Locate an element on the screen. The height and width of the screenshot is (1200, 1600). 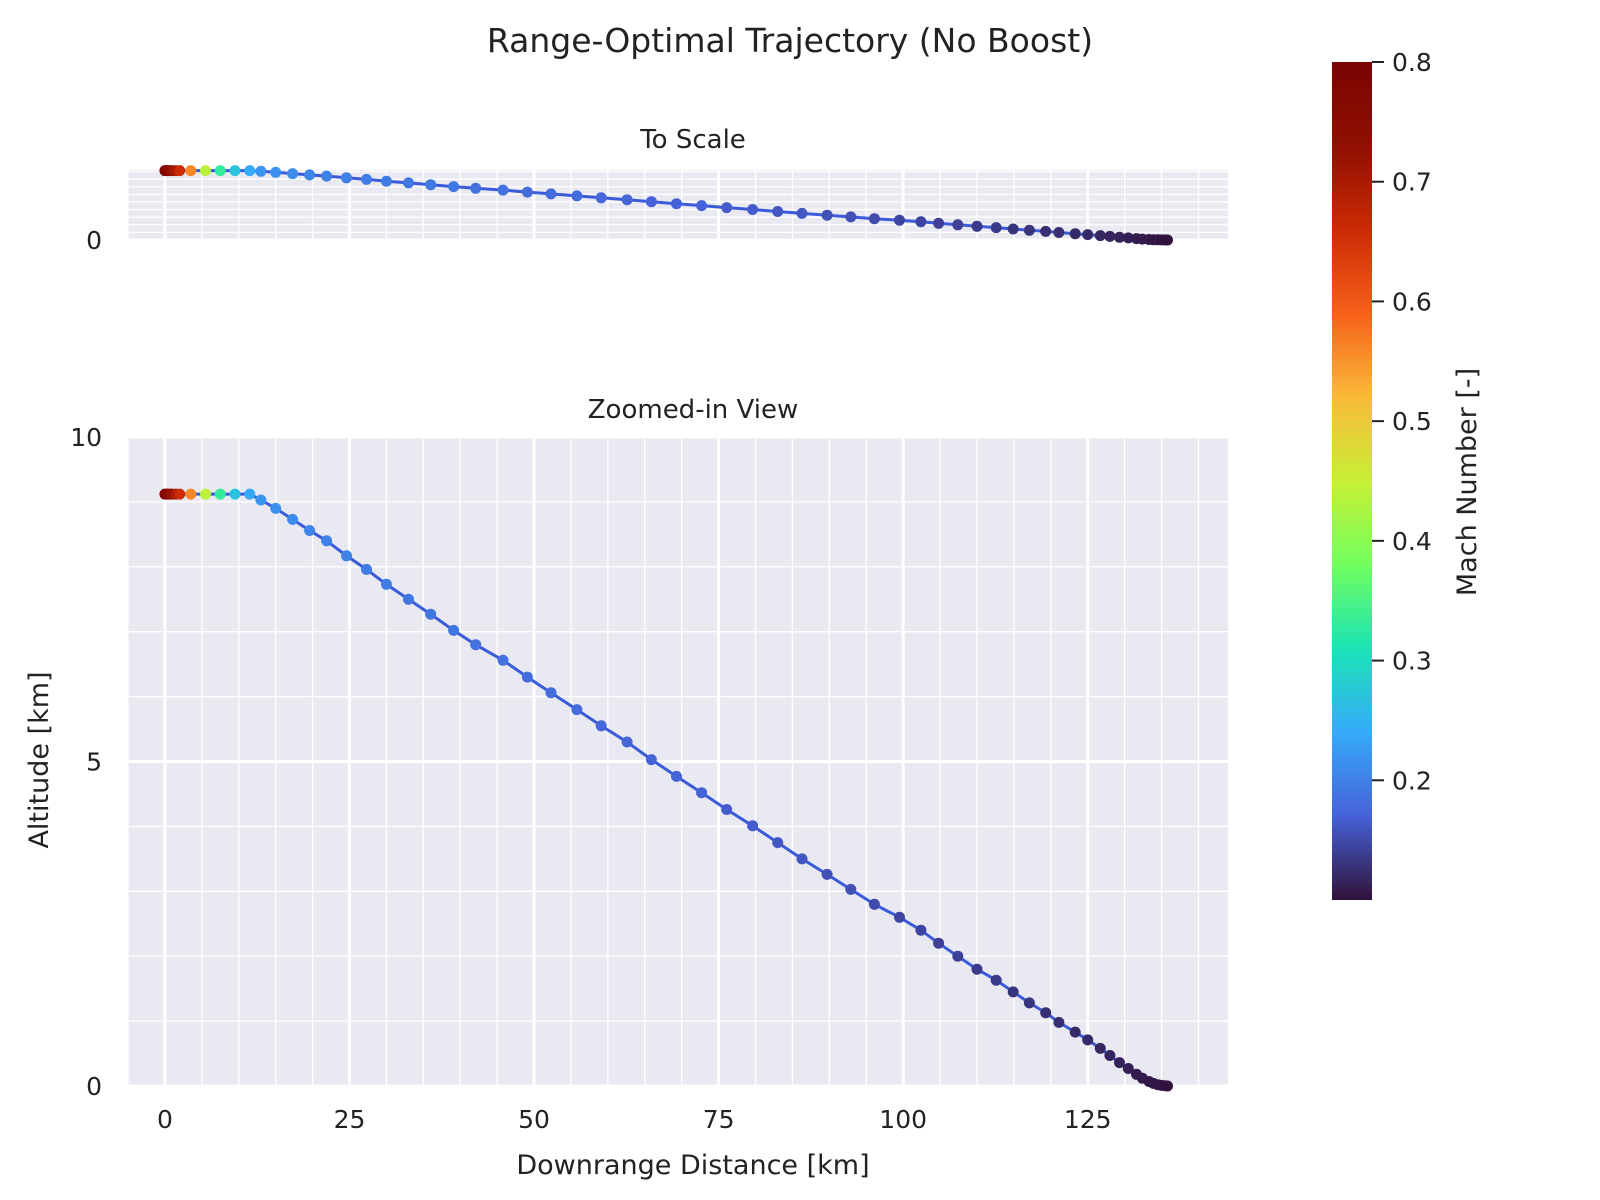
x-tick-label: 125 is located at coordinates (1088, 1119).